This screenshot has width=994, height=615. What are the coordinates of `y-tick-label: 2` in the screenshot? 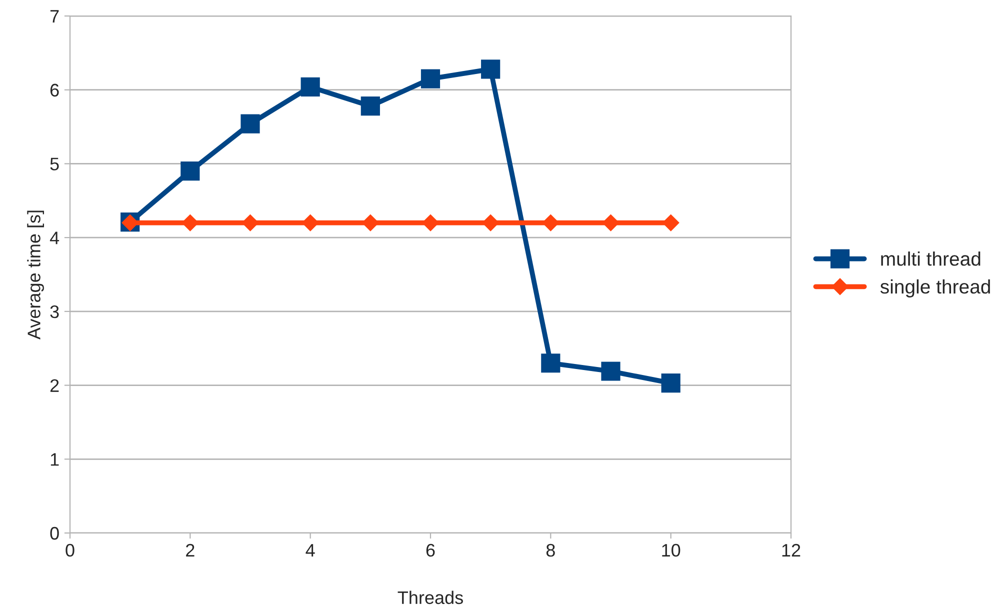 It's located at (54, 385).